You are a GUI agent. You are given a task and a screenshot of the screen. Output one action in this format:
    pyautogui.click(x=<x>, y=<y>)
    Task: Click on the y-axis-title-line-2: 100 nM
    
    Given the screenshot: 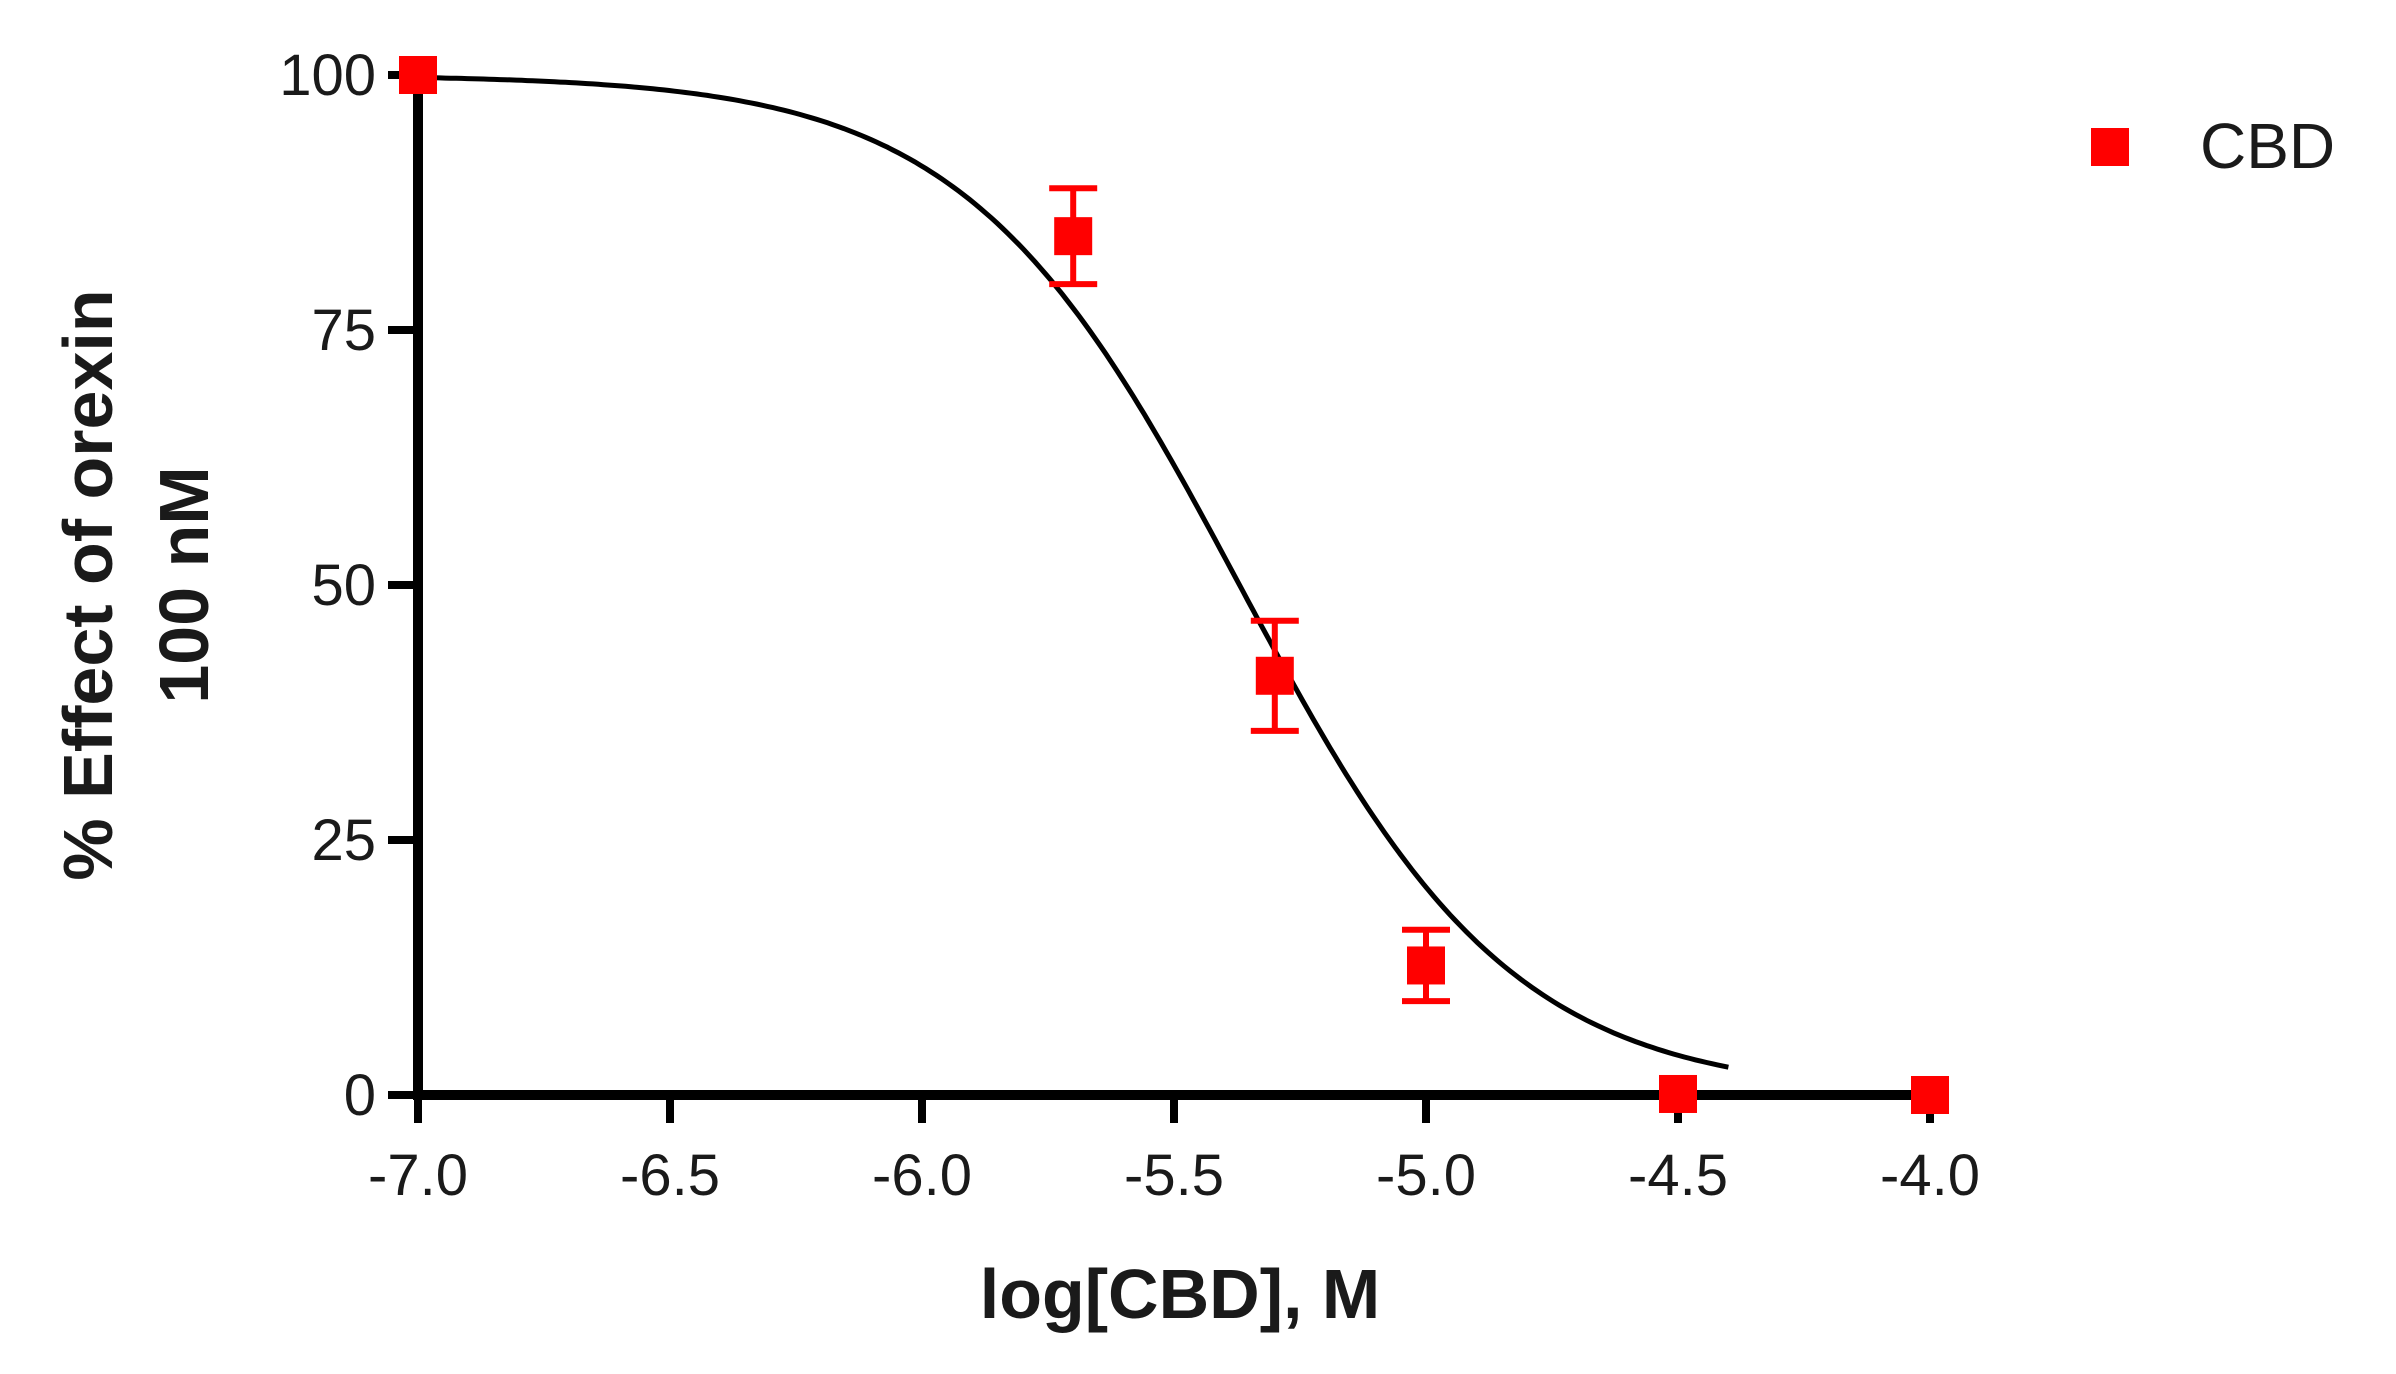 What is the action you would take?
    pyautogui.click(x=184, y=584)
    